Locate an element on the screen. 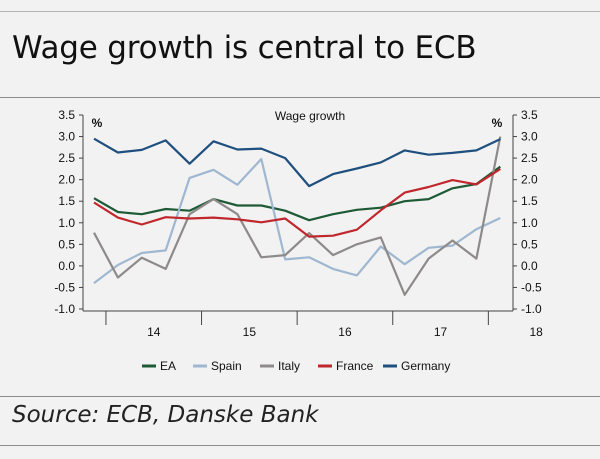 The height and width of the screenshot is (459, 600). legend-label-italy: Italy is located at coordinates (289, 366).